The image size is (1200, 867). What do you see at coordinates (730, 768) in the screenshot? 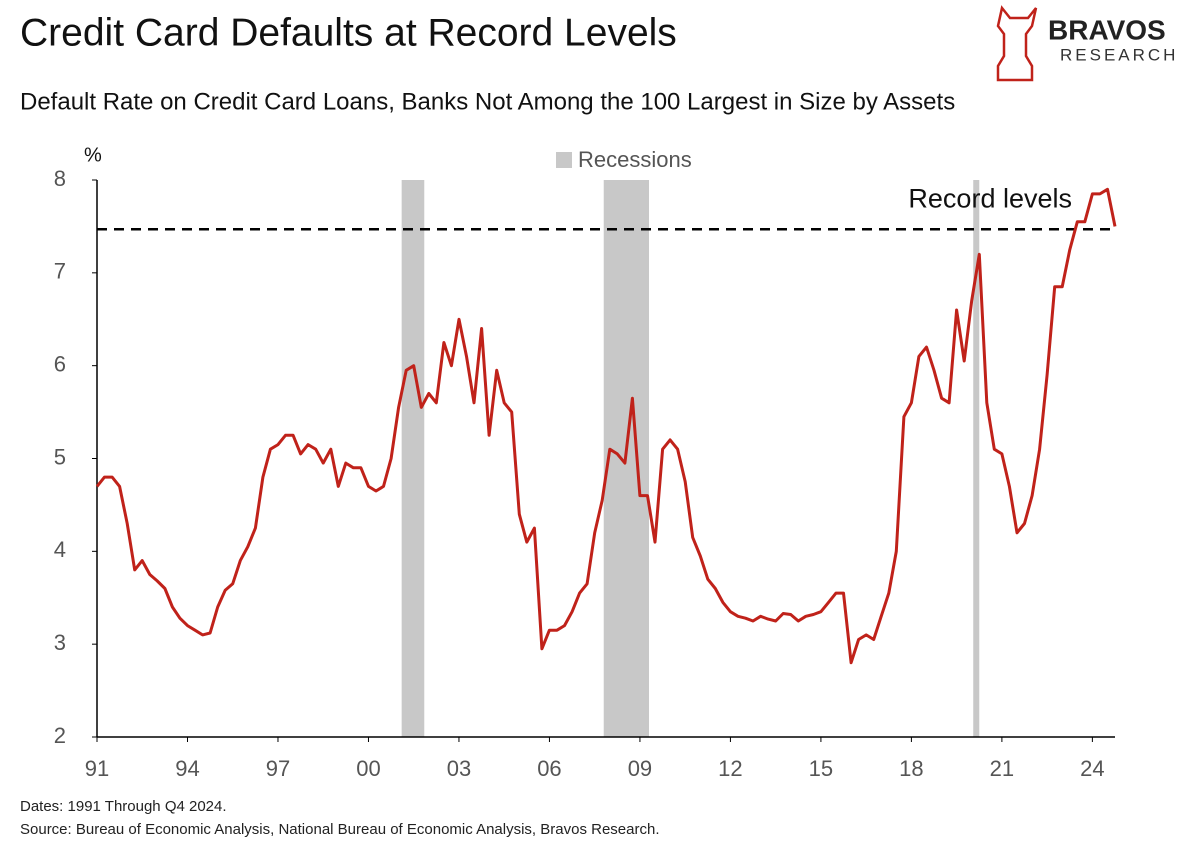
I see `x-tick-label: 12` at bounding box center [730, 768].